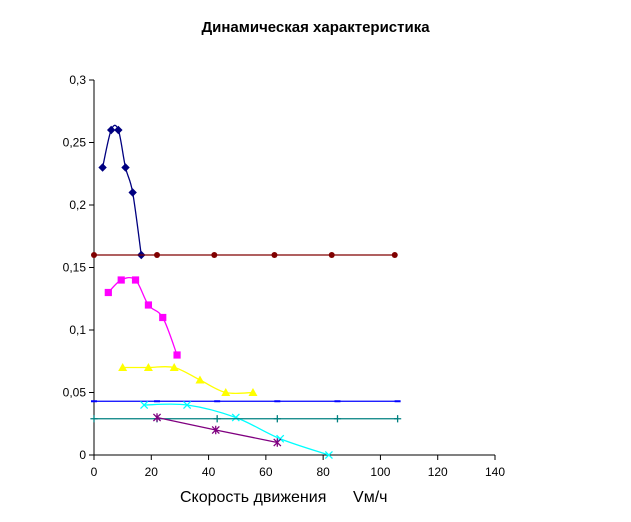  I want to click on y-tick-label: 0, so click(82, 455).